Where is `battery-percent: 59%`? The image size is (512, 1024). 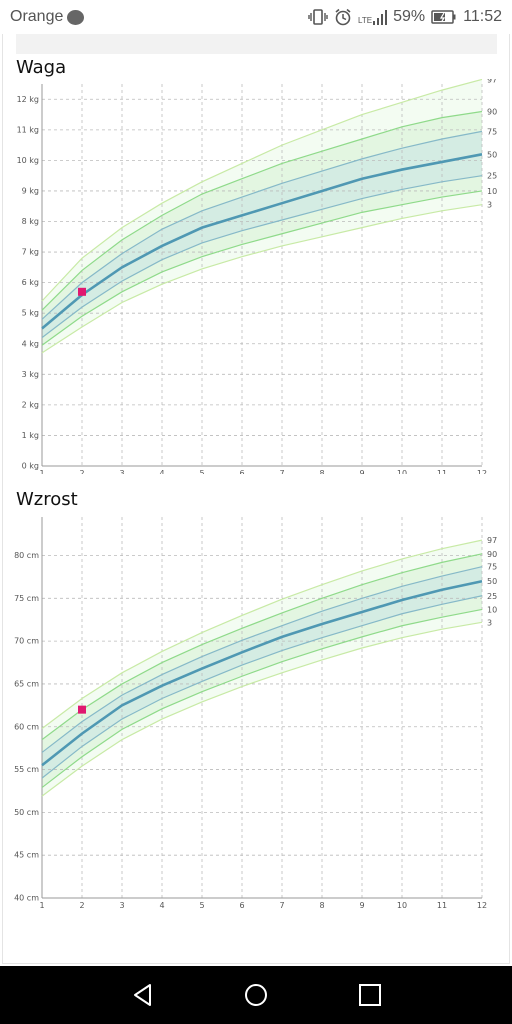 battery-percent: 59% is located at coordinates (409, 16).